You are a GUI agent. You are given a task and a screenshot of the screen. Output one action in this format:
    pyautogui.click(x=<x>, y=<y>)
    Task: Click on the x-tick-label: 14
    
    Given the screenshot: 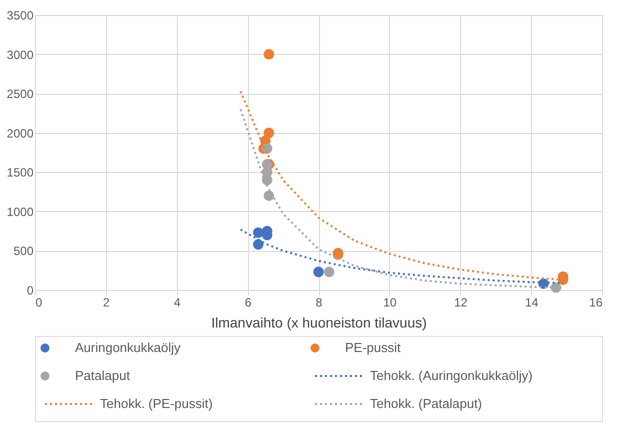 What is the action you would take?
    pyautogui.click(x=531, y=303)
    